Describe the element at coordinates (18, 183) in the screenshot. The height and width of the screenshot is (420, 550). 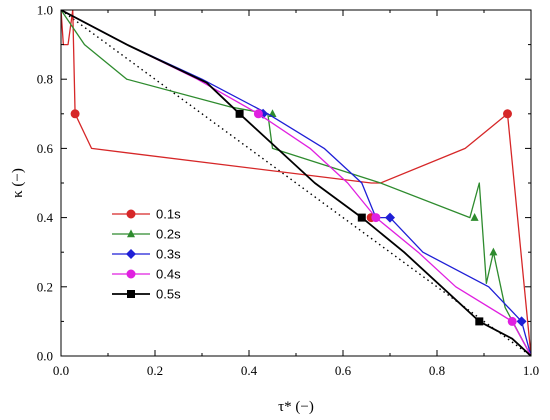
I see `y-axis-title: κ (−)` at that location.